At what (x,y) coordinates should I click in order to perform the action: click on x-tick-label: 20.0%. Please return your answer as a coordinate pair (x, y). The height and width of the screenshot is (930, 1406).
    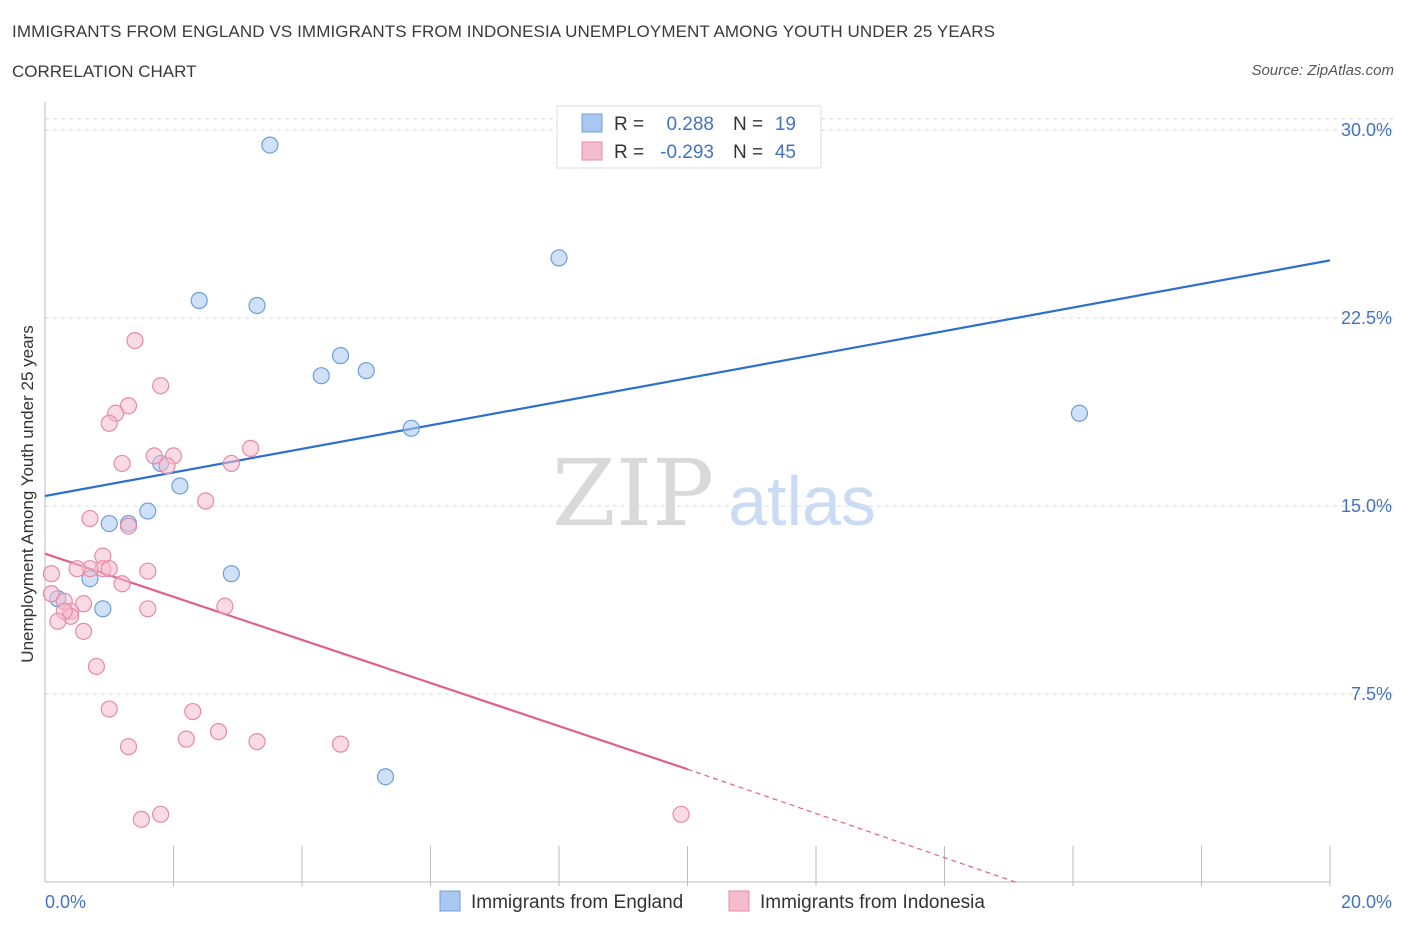
    Looking at the image, I should click on (1366, 902).